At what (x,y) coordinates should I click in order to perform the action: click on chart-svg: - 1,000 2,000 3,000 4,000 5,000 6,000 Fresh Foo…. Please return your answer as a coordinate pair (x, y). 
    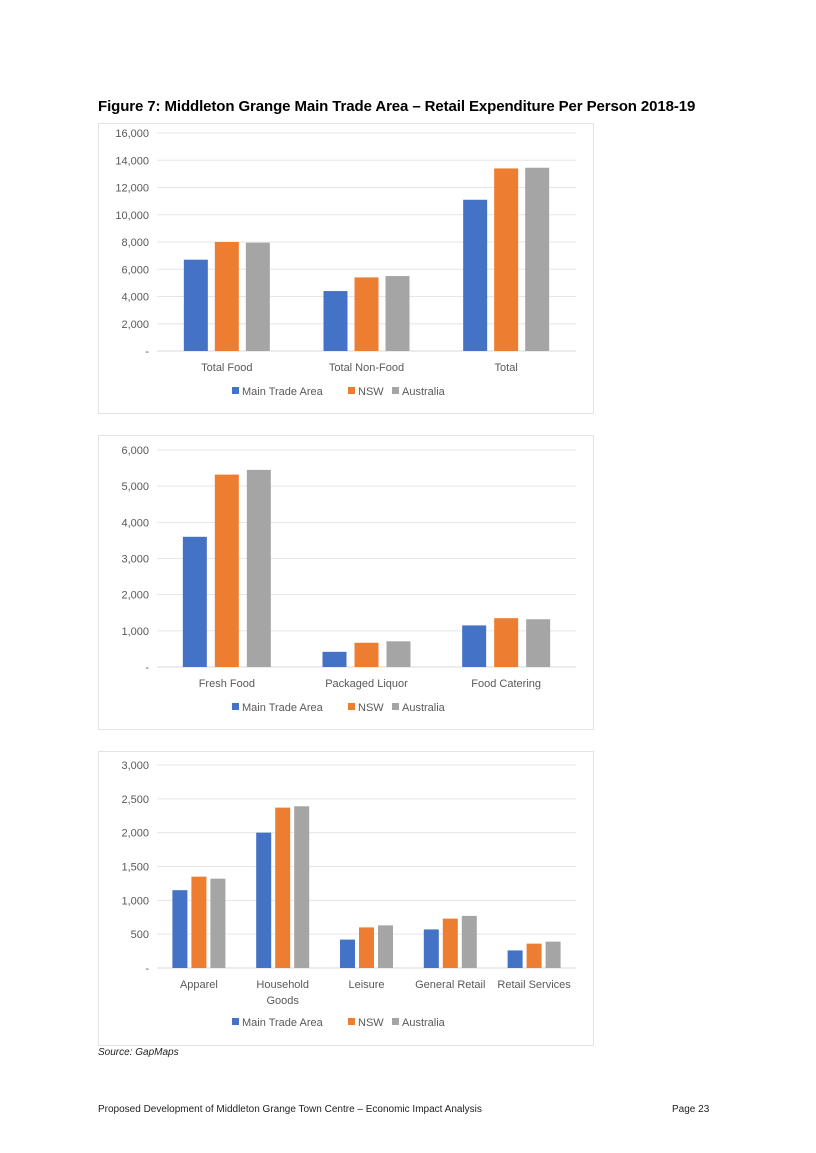
    Looking at the image, I should click on (348, 579).